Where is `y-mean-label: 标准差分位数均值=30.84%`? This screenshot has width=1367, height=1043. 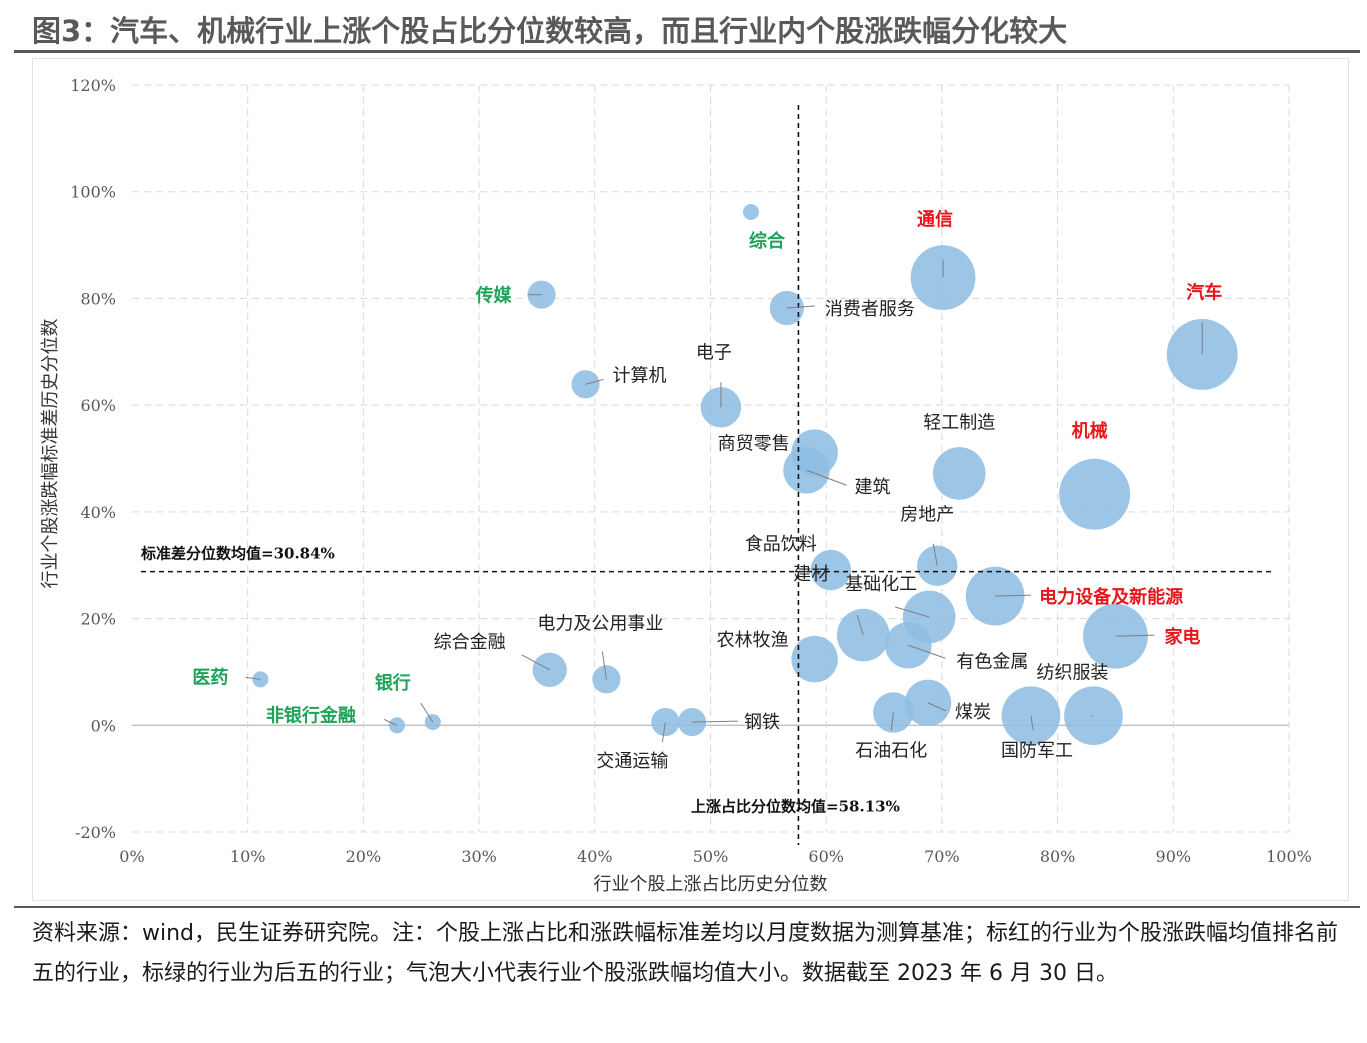 y-mean-label: 标准差分位数均值=30.84% is located at coordinates (237, 554).